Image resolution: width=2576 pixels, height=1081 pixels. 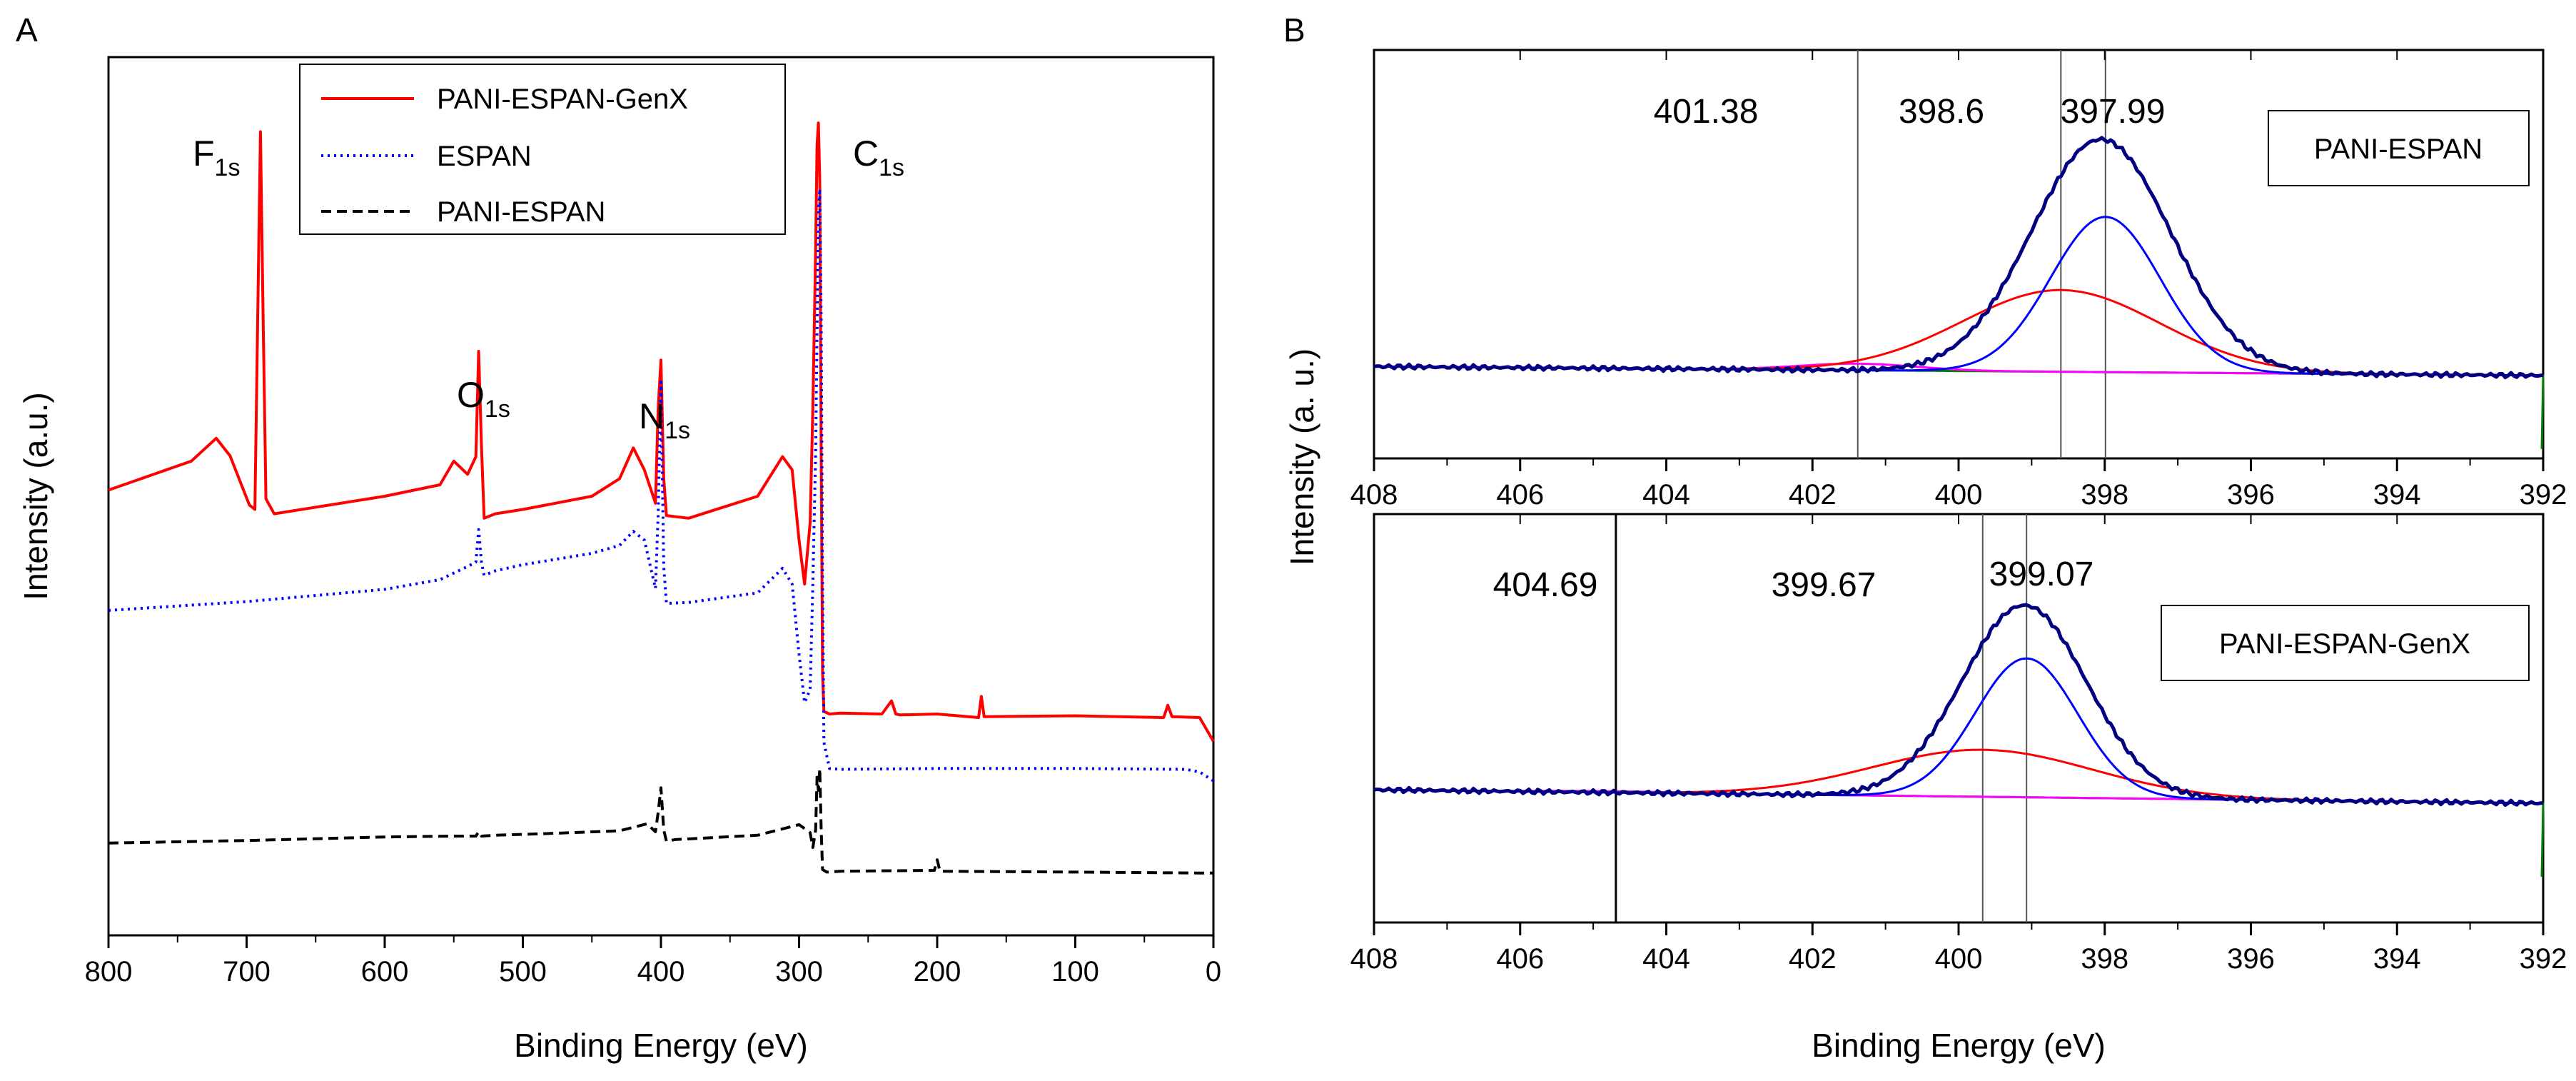 What do you see at coordinates (484, 156) in the screenshot?
I see `legend-label-espan: ESPAN` at bounding box center [484, 156].